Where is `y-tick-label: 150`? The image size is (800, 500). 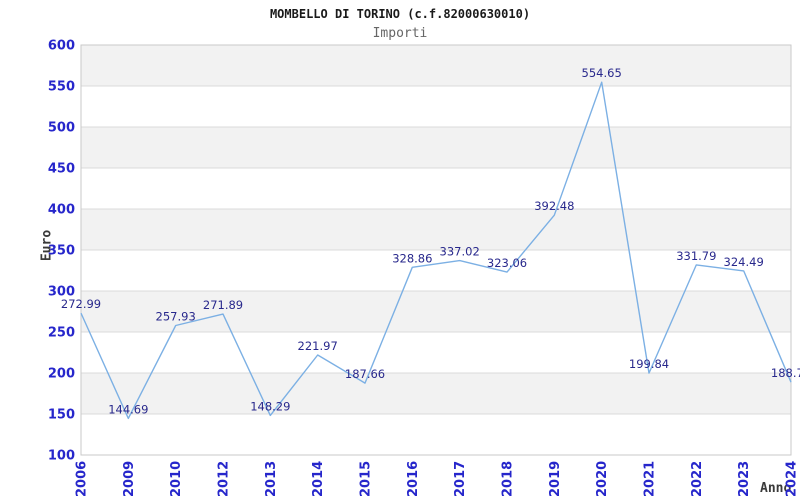
y-tick-label: 150 is located at coordinates (61, 415).